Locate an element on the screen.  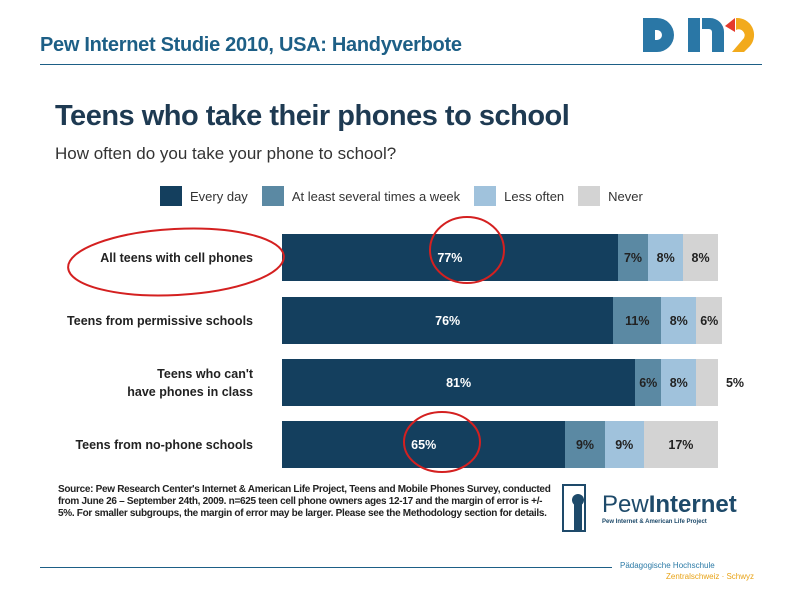
title-divider is located at coordinates (401, 64).